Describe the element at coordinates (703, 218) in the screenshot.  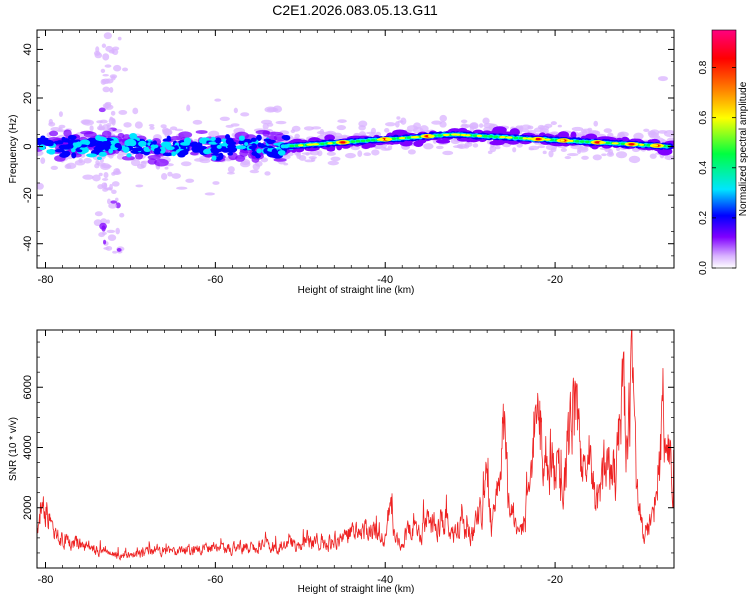
I see `colorbar-tick-label: 0.2` at that location.